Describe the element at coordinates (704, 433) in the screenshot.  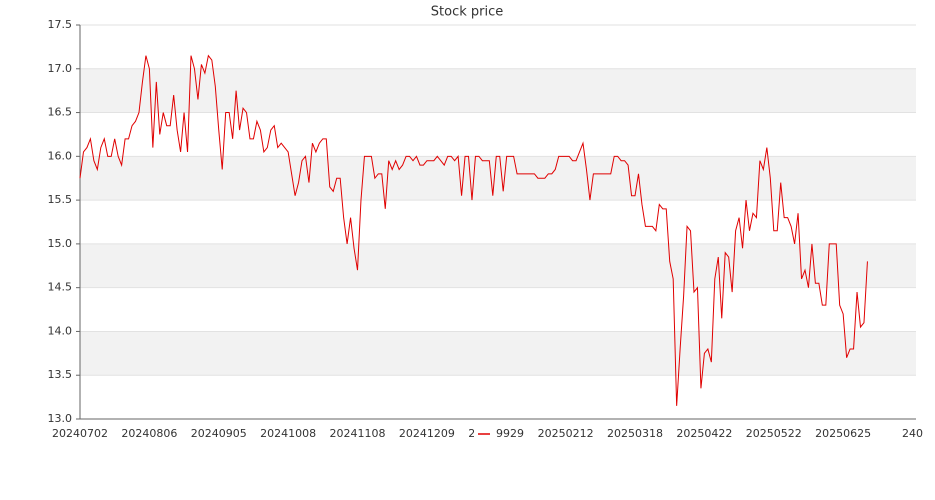
I see `x-tick-label: 20250422` at that location.